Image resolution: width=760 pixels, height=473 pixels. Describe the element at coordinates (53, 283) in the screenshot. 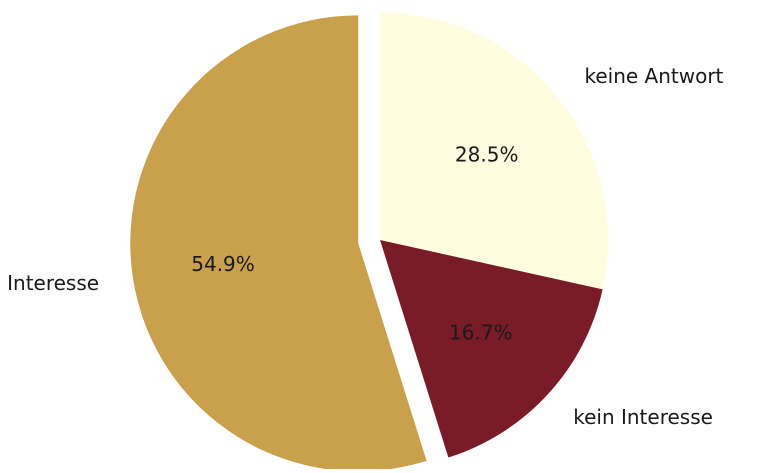

I see `pie-category-label-interesse: Interesse` at that location.